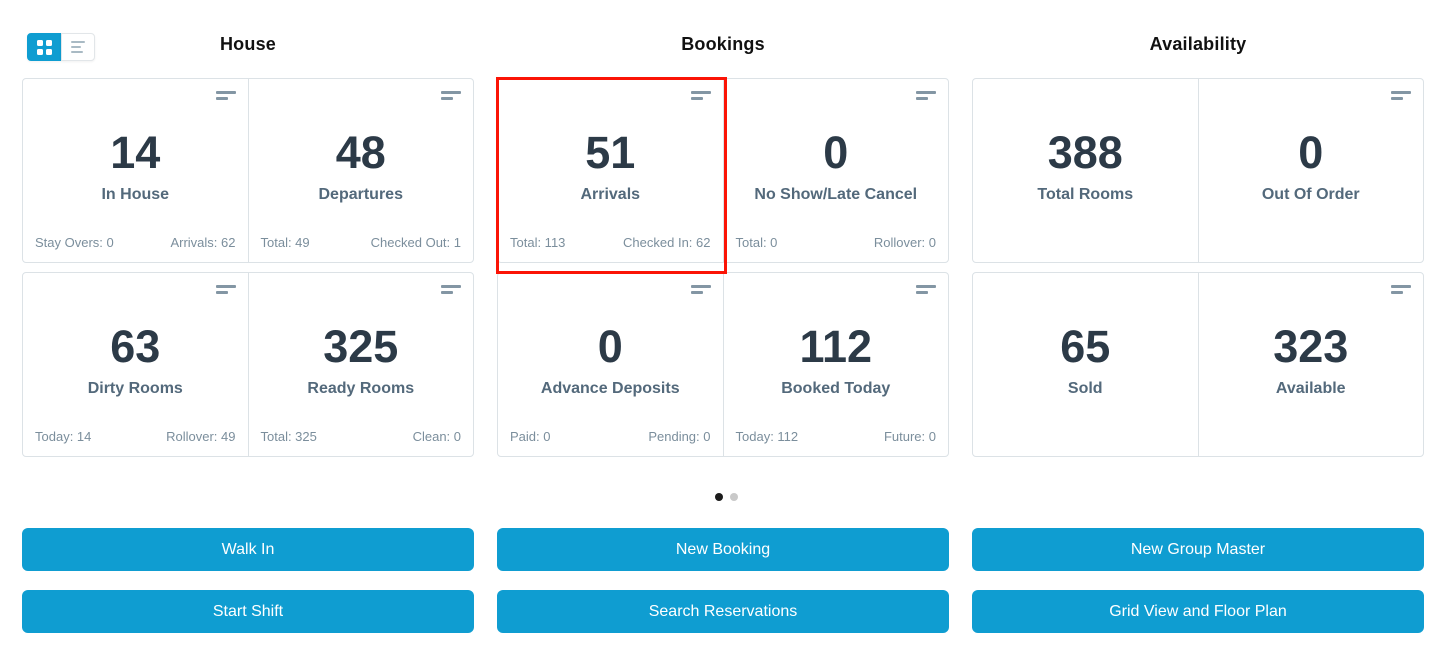 The height and width of the screenshot is (658, 1452). Describe the element at coordinates (288, 436) in the screenshot. I see `stat-footer-left: Total: 325` at that location.